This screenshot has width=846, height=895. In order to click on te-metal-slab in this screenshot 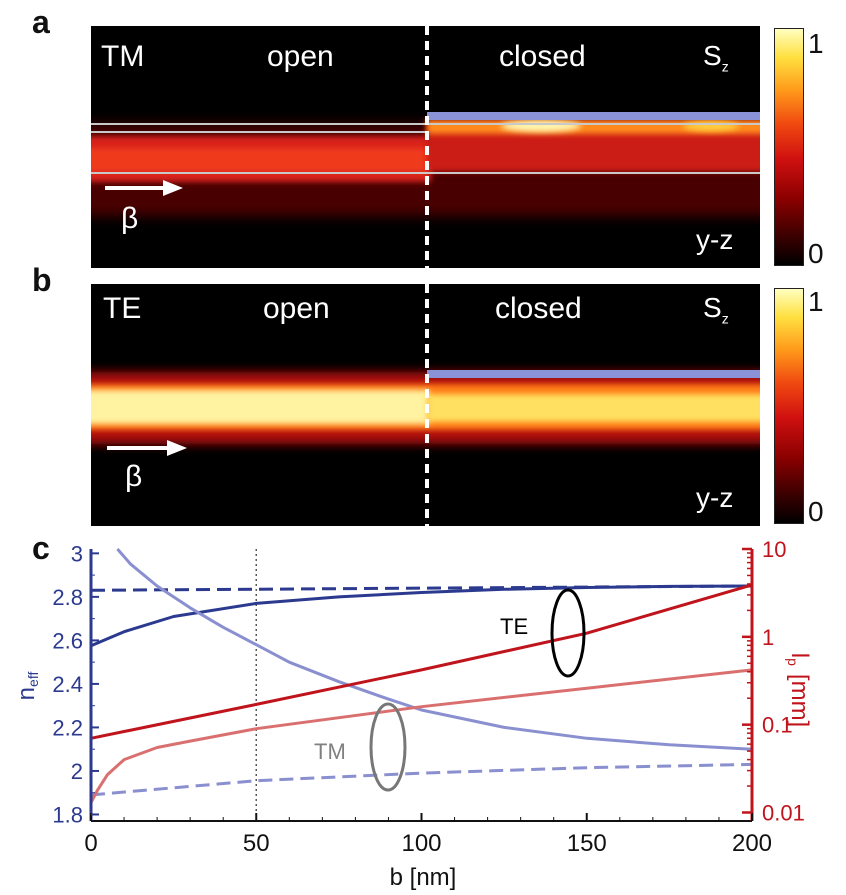, I will do `click(593, 374)`.